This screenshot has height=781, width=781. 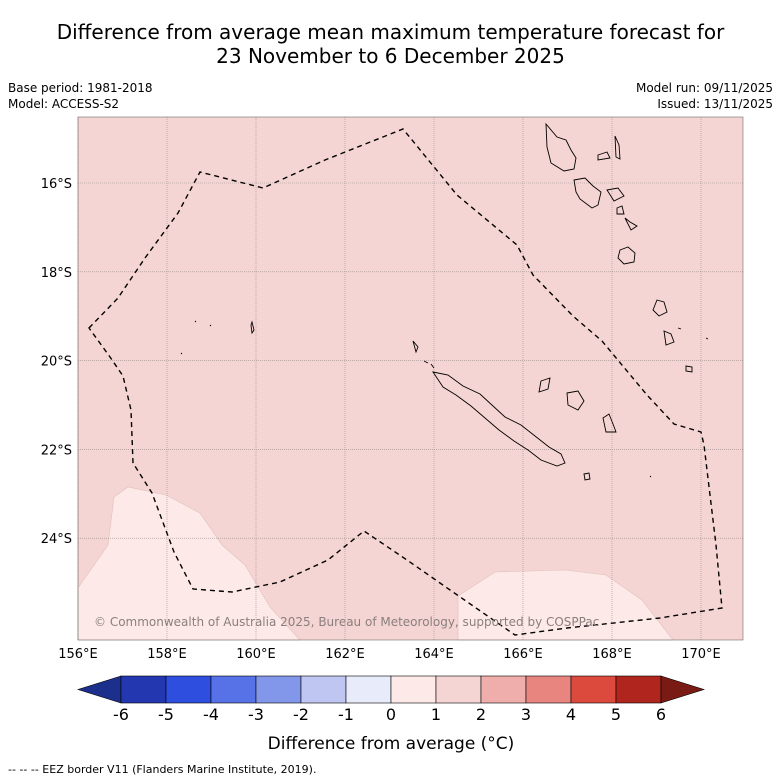 I want to click on longitude-label: 168°E, so click(x=612, y=654).